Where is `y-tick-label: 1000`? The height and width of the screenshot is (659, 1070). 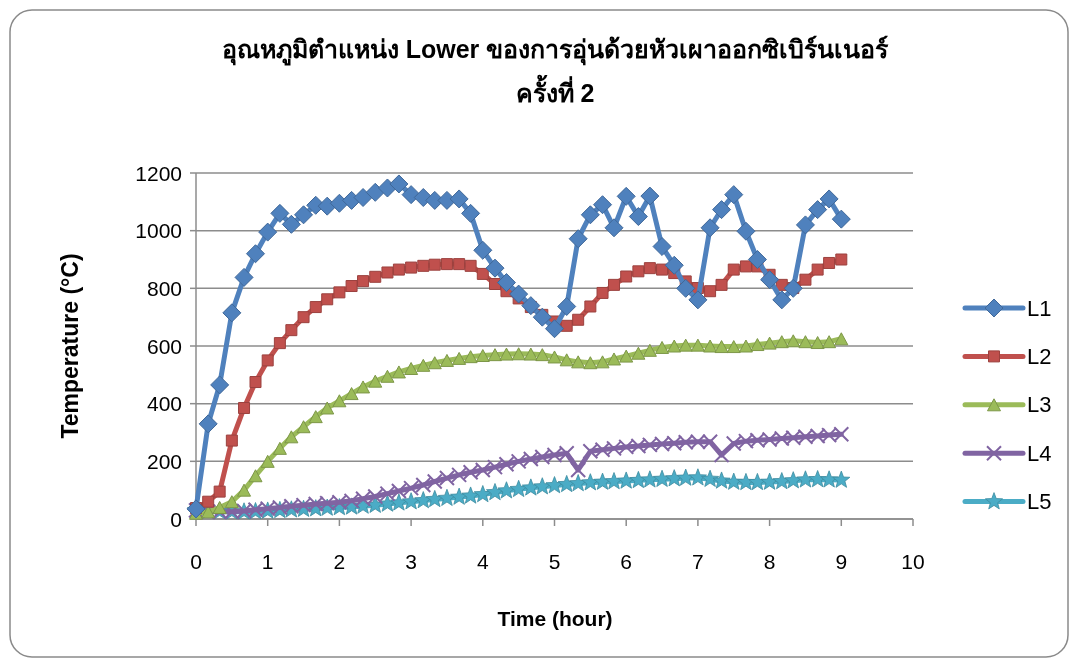 y-tick-label: 1000 is located at coordinates (158, 231).